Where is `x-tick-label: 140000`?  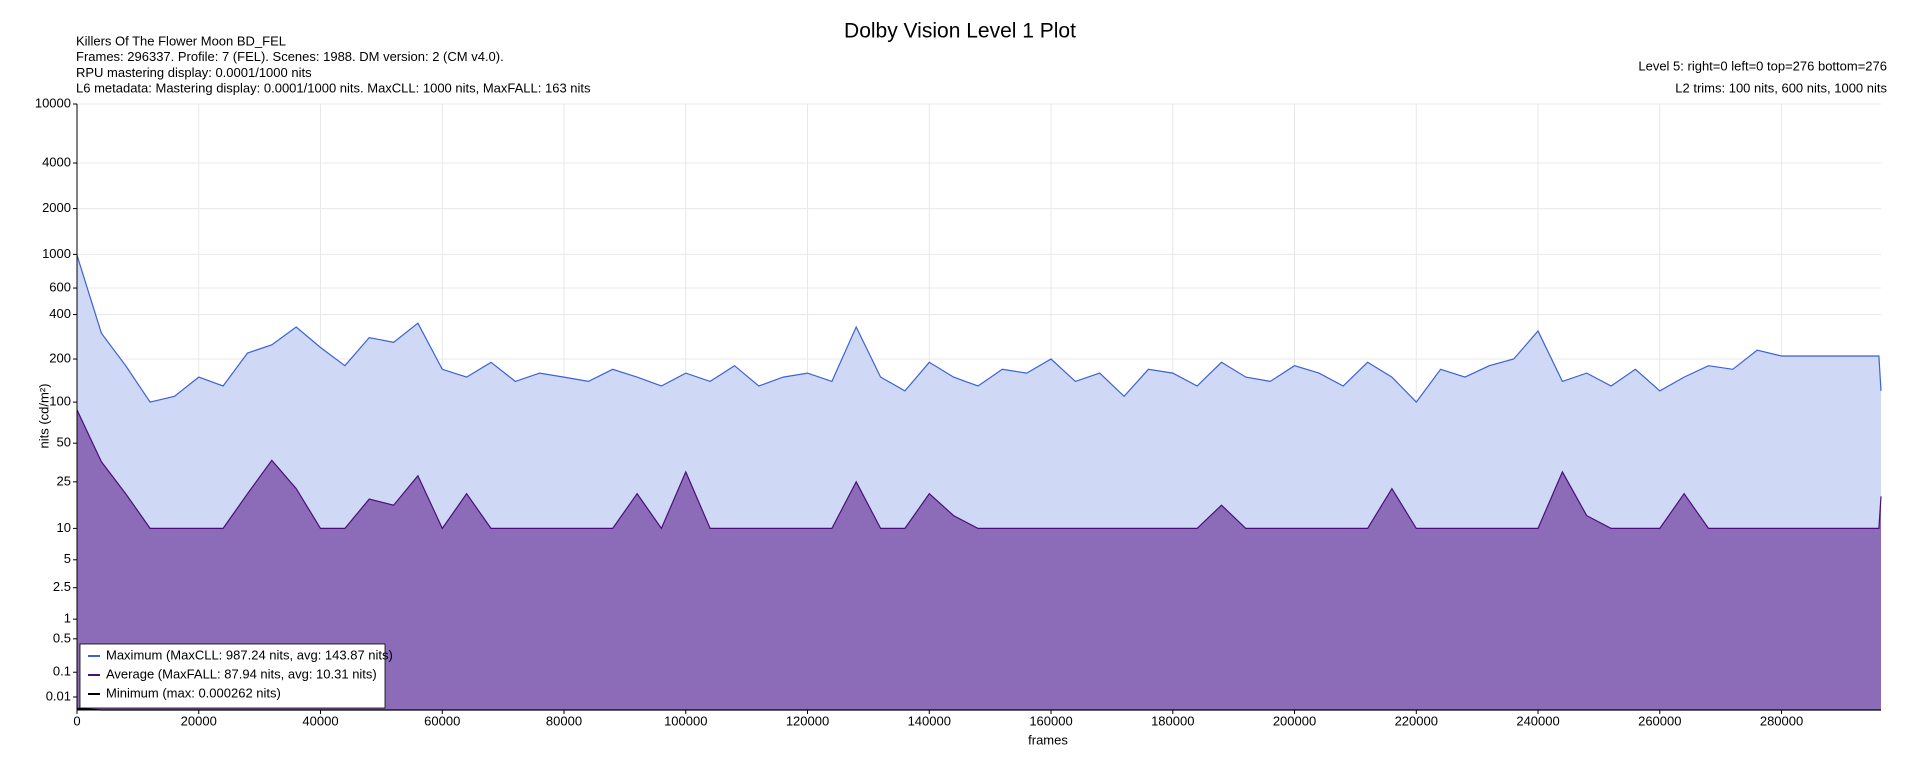 x-tick-label: 140000 is located at coordinates (929, 720).